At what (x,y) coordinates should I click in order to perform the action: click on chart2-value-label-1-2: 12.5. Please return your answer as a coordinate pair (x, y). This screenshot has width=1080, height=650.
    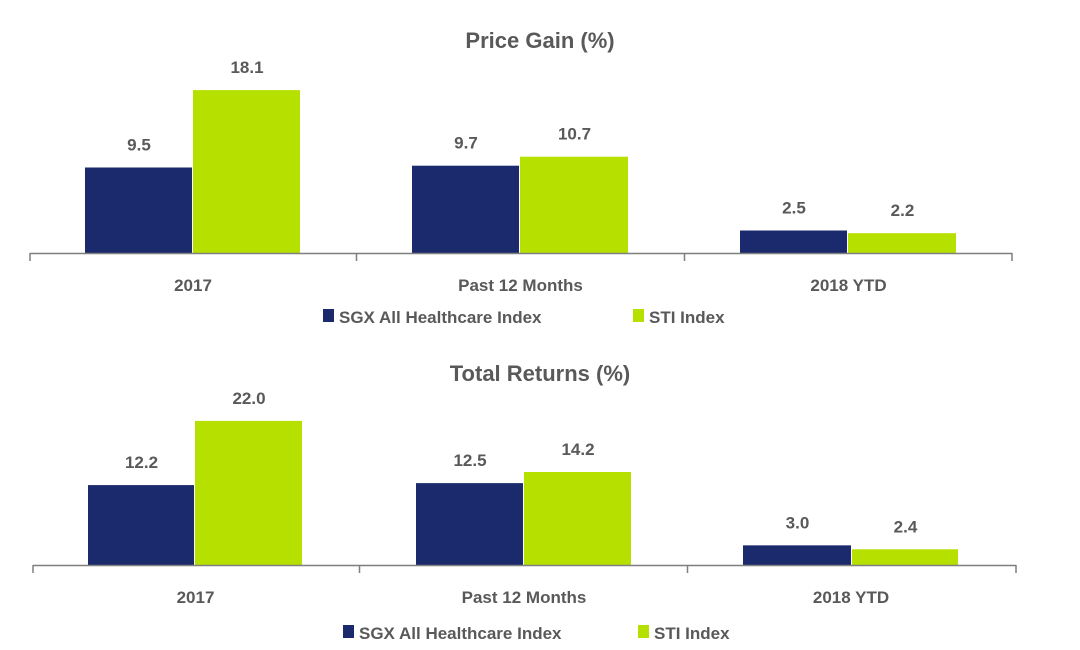
    Looking at the image, I should click on (469, 460).